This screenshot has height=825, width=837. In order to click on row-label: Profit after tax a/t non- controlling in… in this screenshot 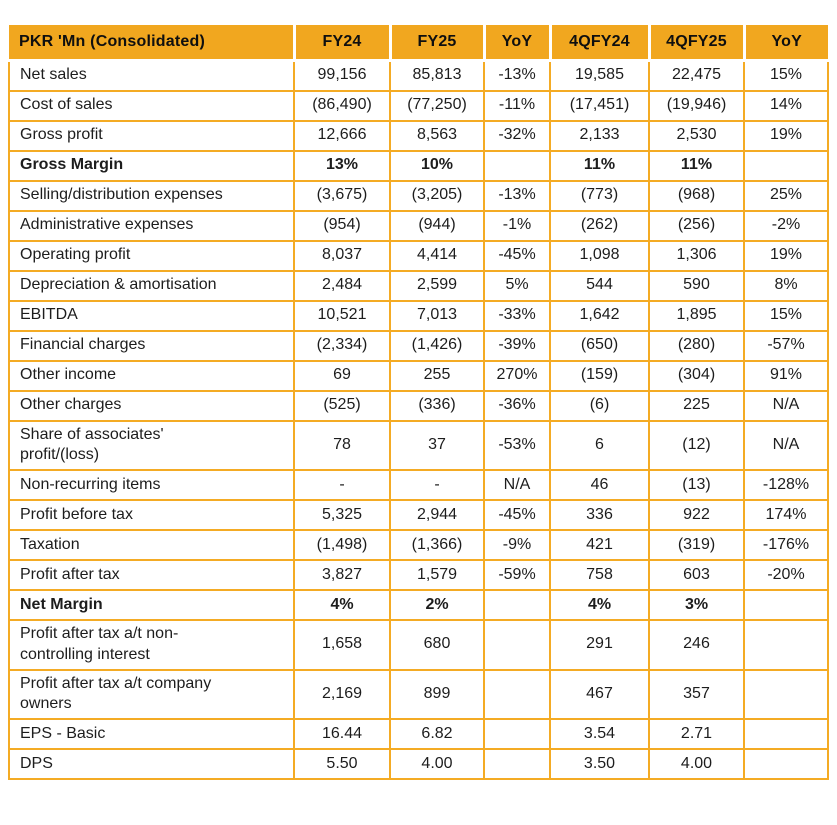, I will do `click(151, 645)`.